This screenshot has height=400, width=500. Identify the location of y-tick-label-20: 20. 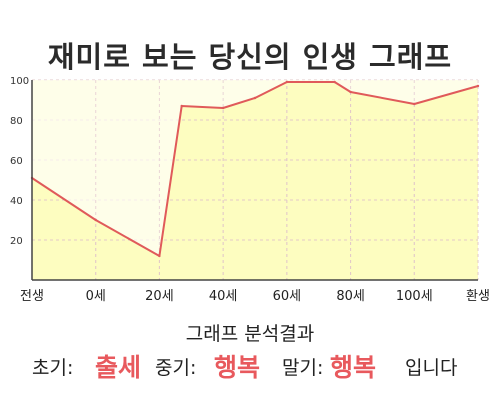
(16, 241).